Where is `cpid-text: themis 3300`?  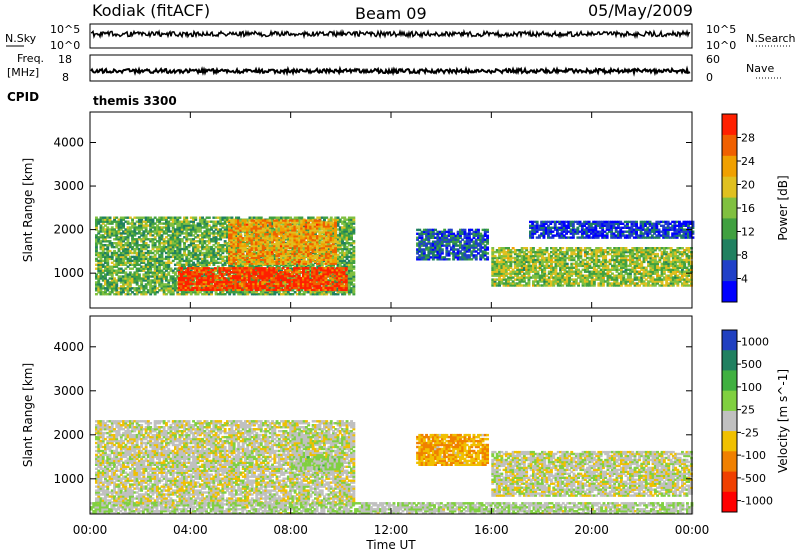
cpid-text: themis 3300 is located at coordinates (135, 101).